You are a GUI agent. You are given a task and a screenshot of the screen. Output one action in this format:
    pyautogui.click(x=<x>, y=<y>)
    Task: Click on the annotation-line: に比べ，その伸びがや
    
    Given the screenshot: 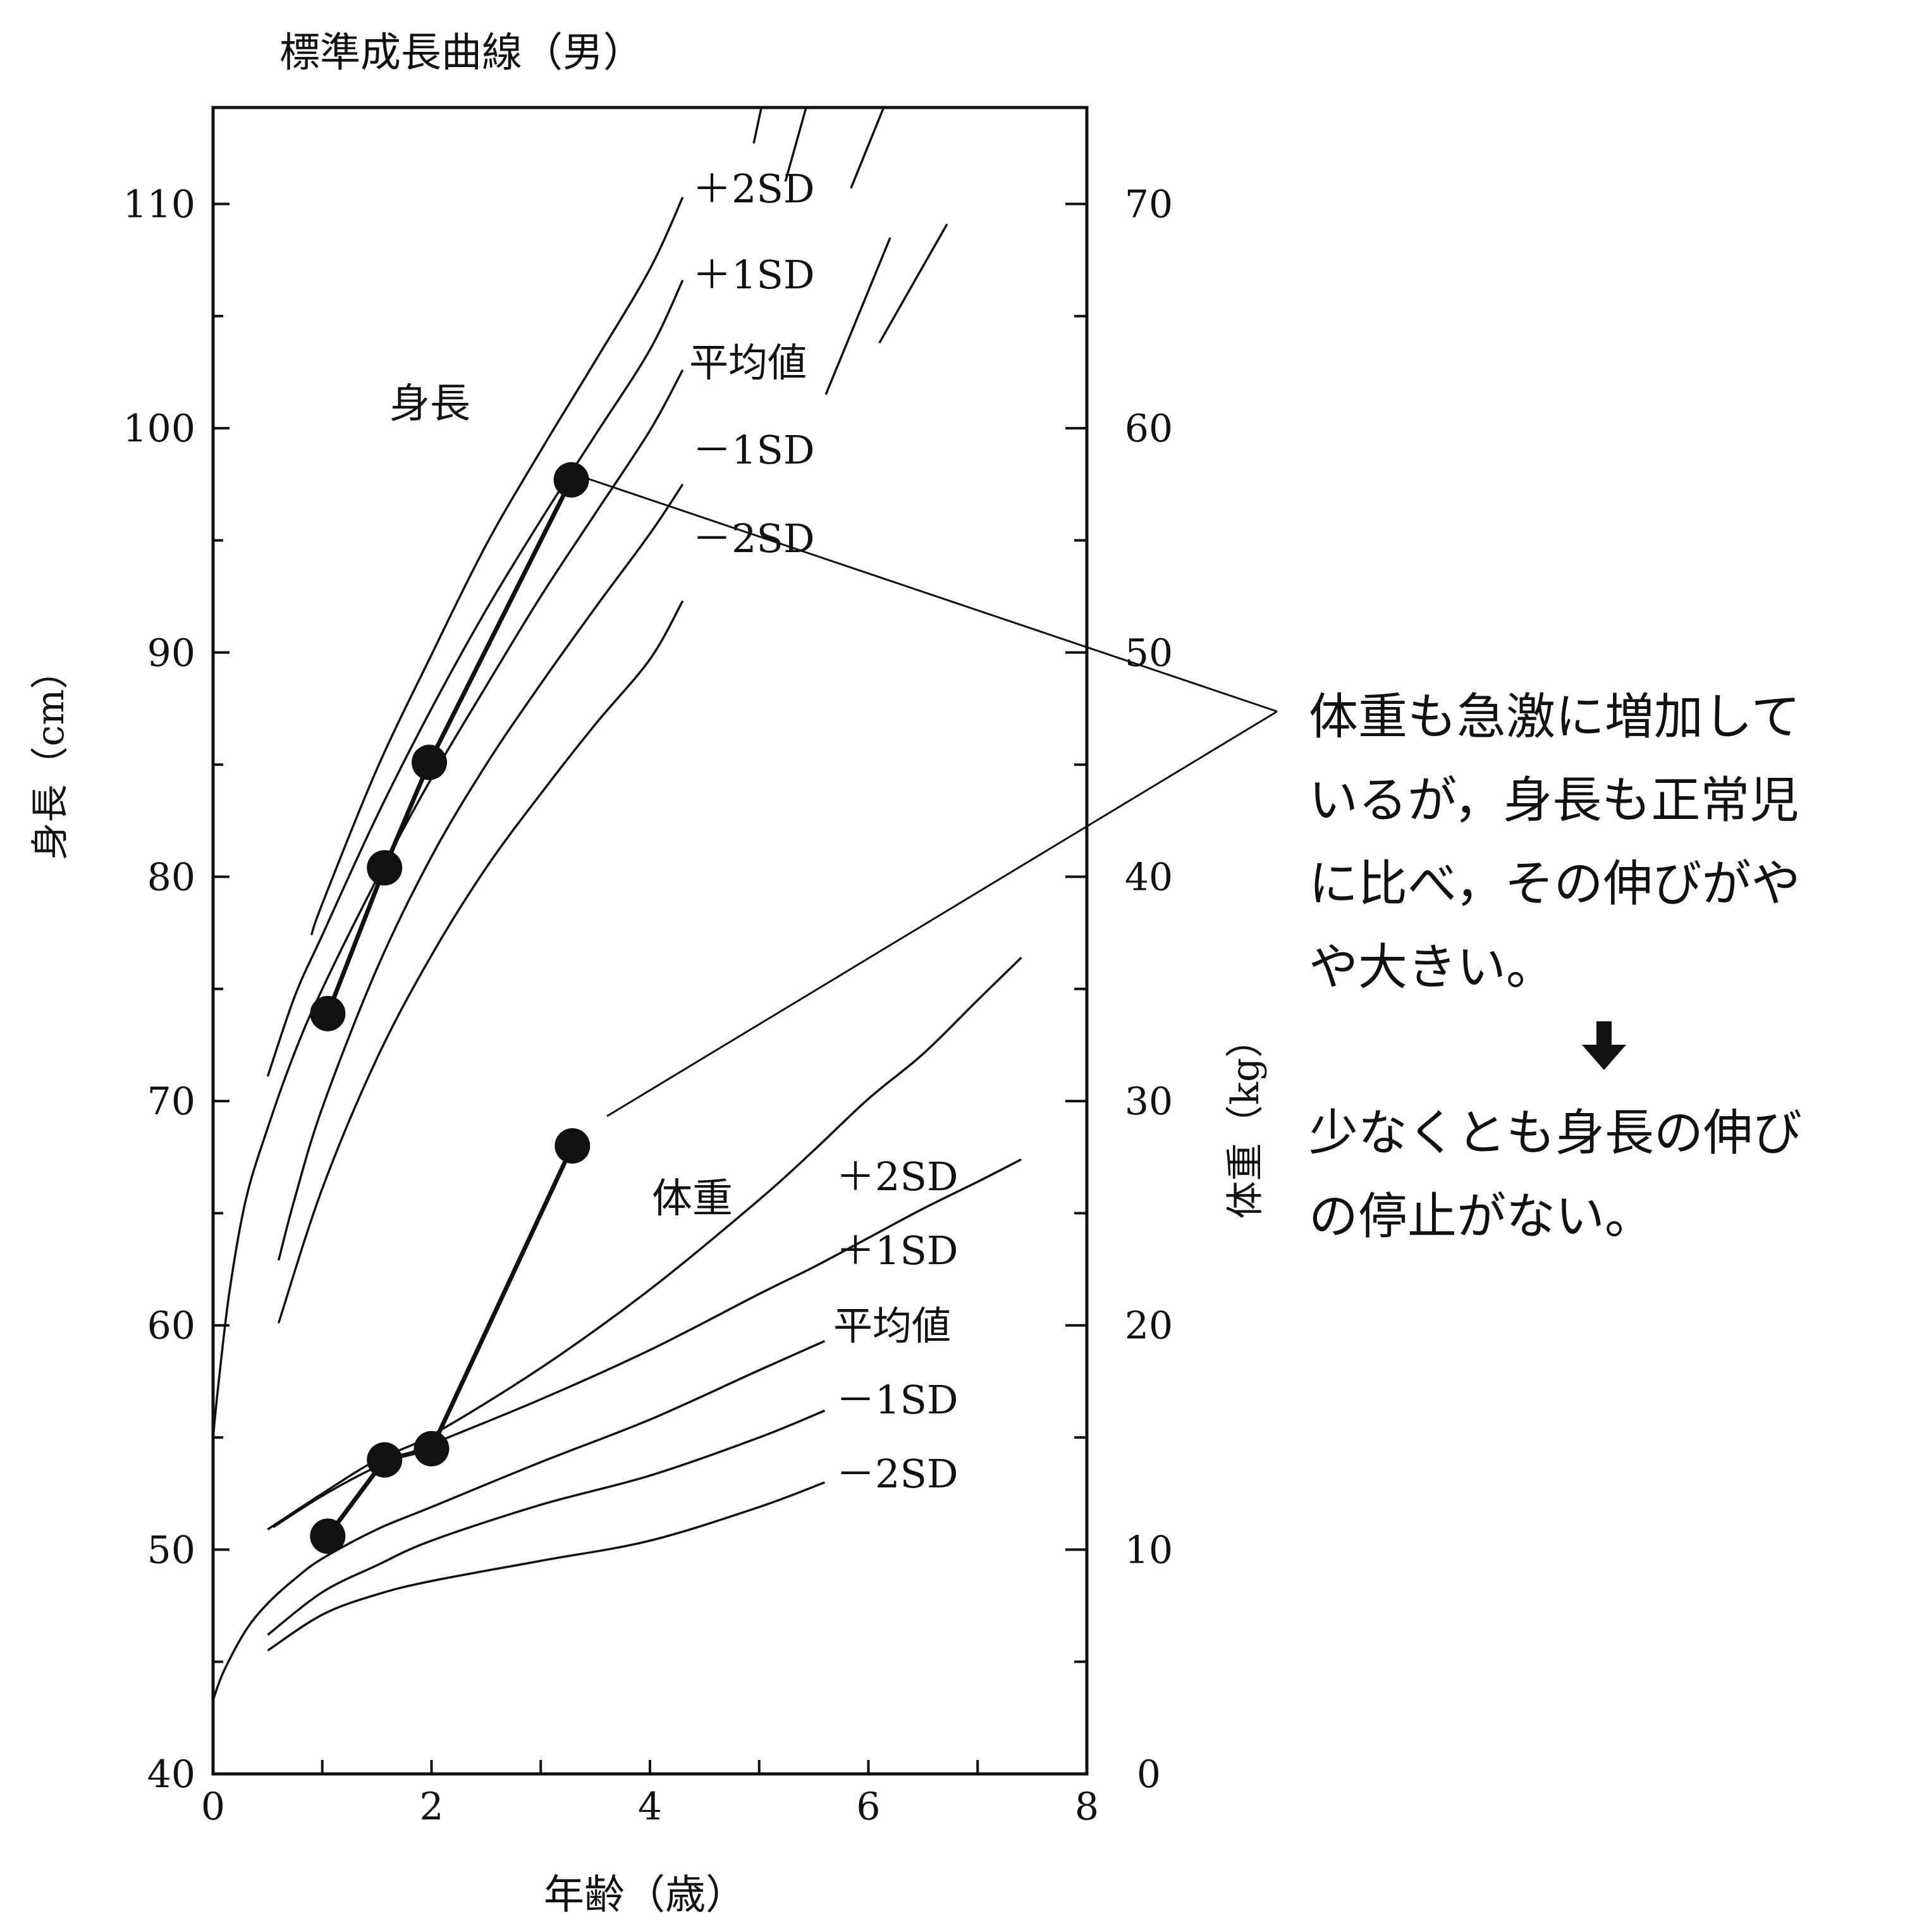 What is the action you would take?
    pyautogui.click(x=1555, y=884)
    